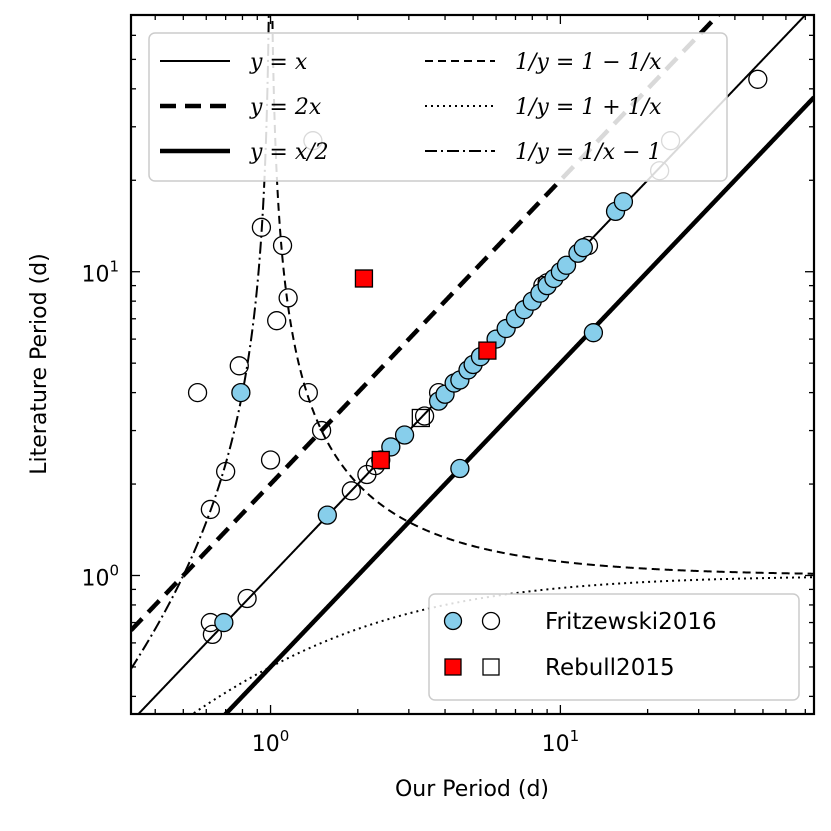  I want to click on legend-series-label-rebull2015: Rebull2015, so click(610, 668).